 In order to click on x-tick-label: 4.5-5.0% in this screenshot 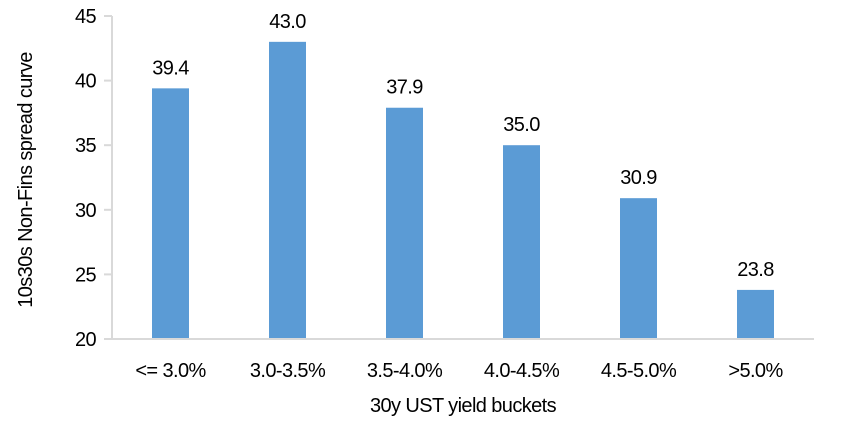, I will do `click(639, 371)`.